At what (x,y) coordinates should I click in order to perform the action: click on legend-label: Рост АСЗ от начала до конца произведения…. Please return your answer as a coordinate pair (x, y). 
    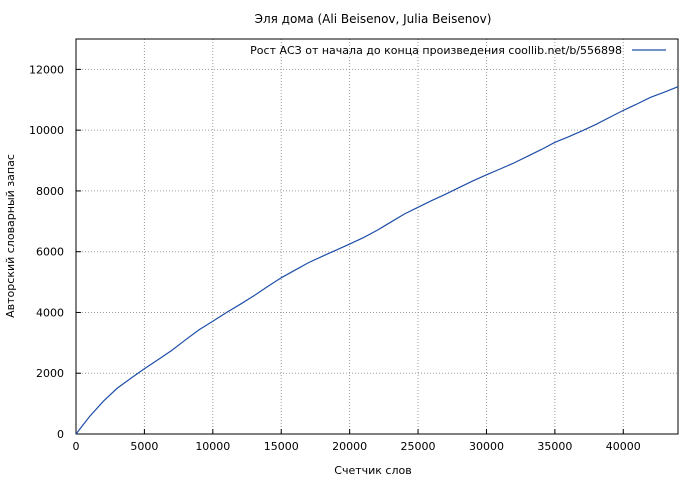
    Looking at the image, I should click on (436, 50).